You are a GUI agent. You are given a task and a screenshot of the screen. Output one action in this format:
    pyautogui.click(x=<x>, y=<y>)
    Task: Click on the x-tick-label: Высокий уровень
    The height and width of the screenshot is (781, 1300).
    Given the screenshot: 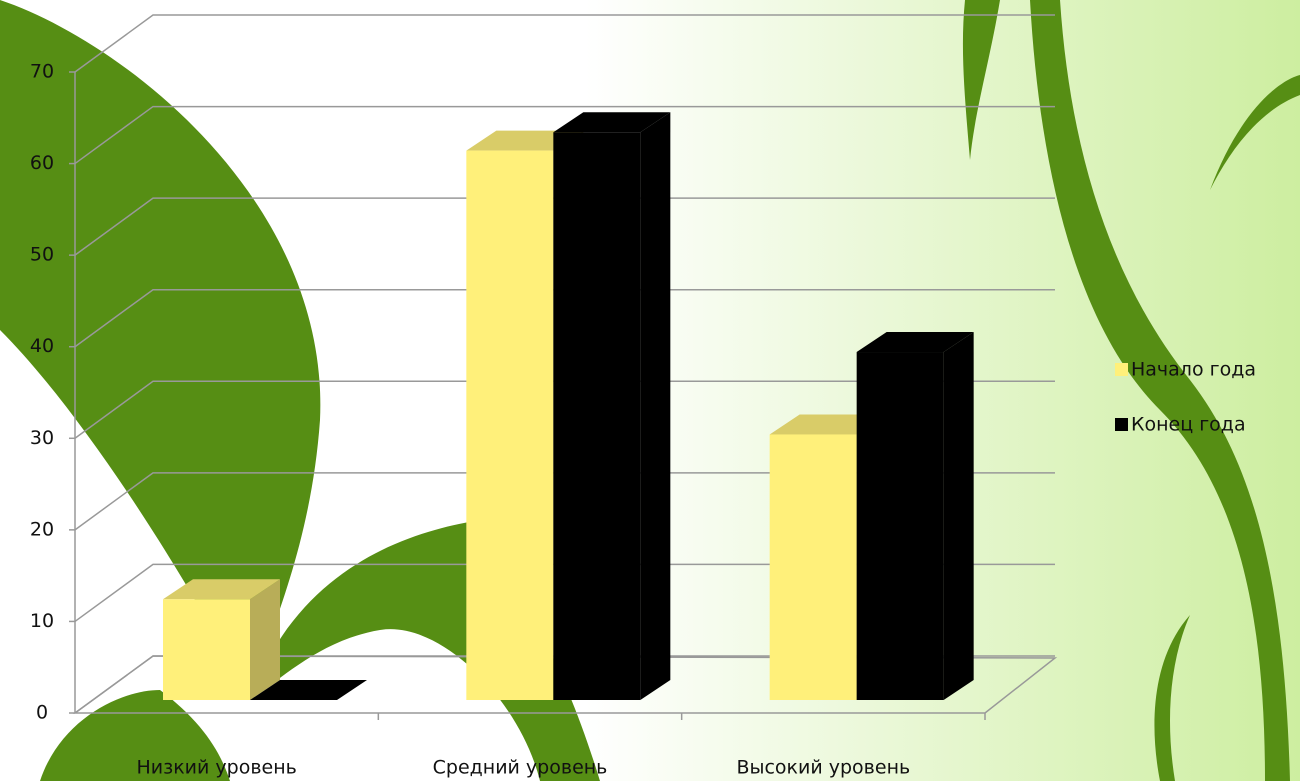 What is the action you would take?
    pyautogui.click(x=823, y=768)
    